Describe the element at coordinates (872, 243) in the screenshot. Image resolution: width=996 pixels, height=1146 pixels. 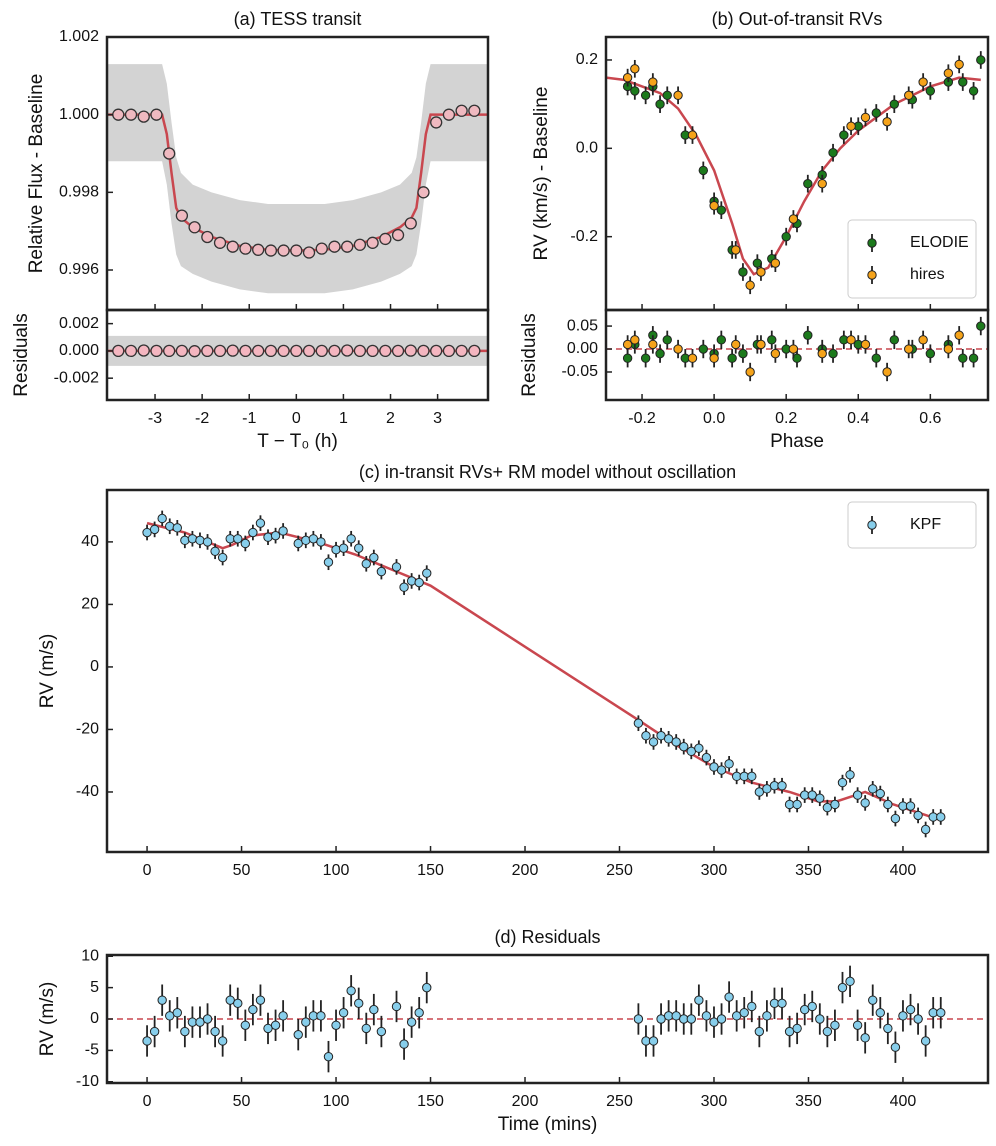
I see `legend-marker` at that location.